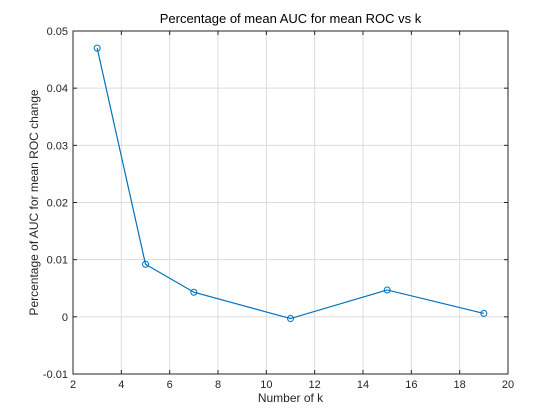 This screenshot has width=560, height=420. What do you see at coordinates (57, 32) in the screenshot?
I see `y-tick-label: 0.05` at bounding box center [57, 32].